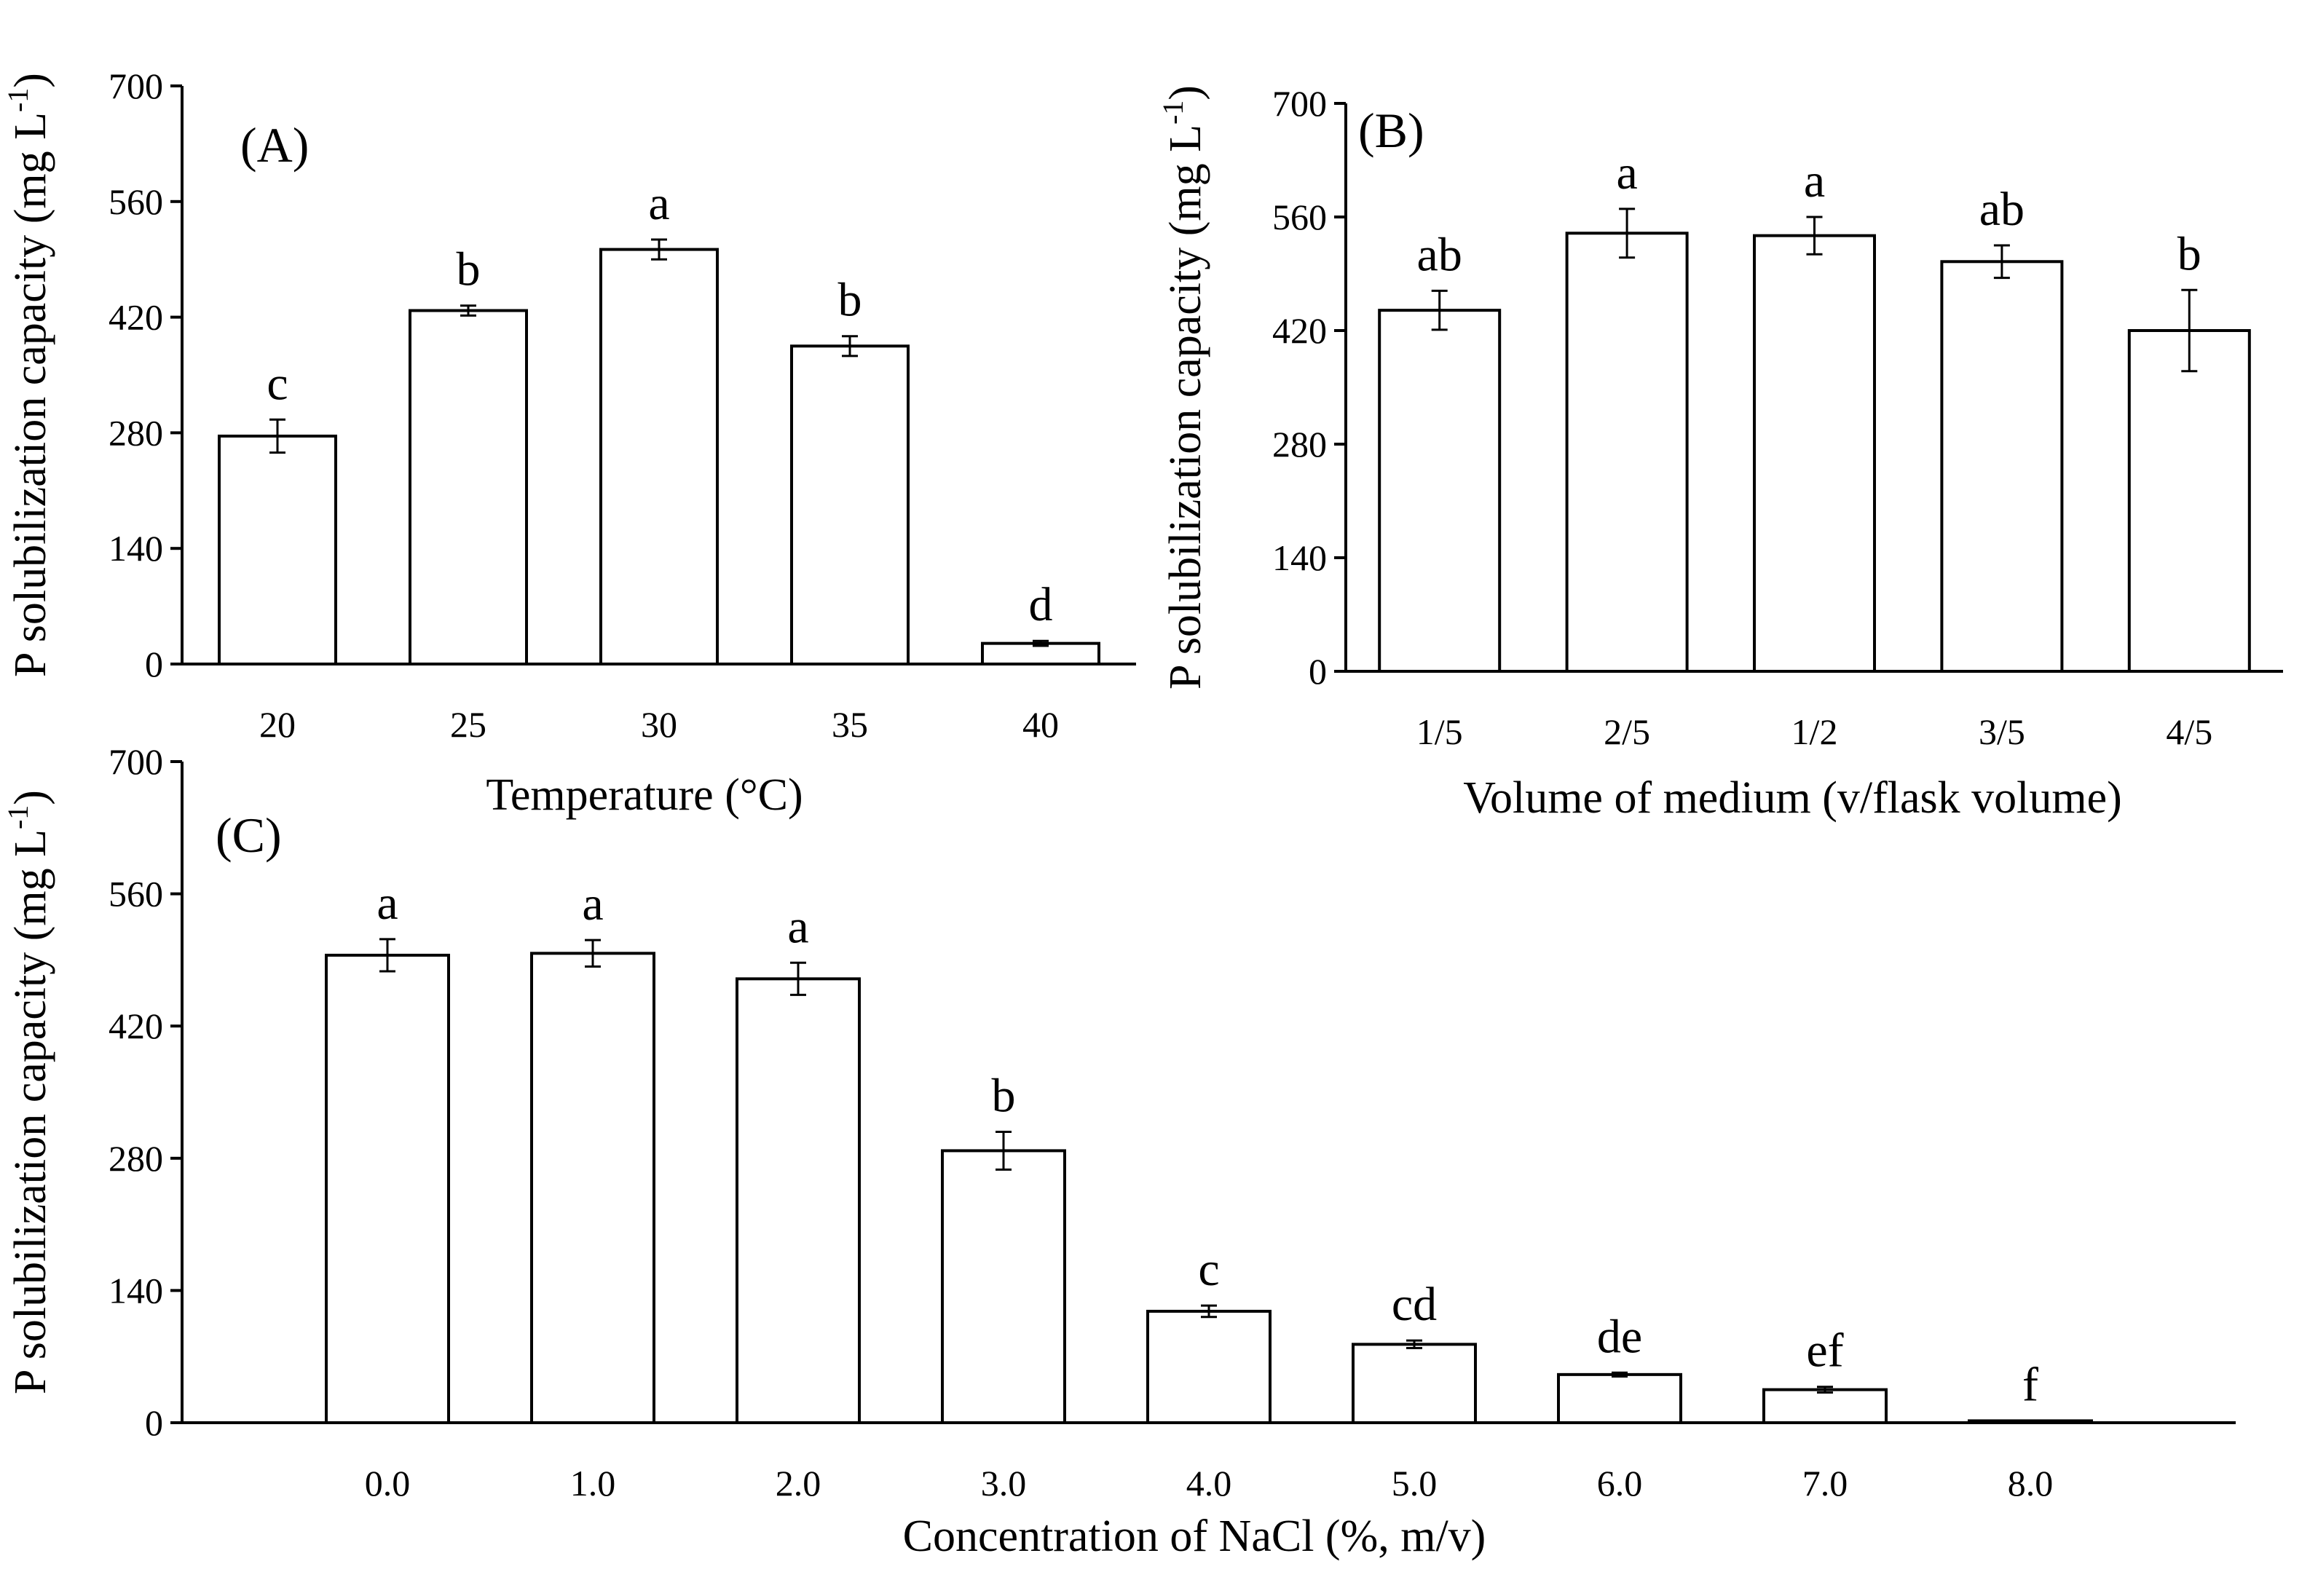  Describe the element at coordinates (1040, 724) in the screenshot. I see `x-tick-label: 40` at that location.